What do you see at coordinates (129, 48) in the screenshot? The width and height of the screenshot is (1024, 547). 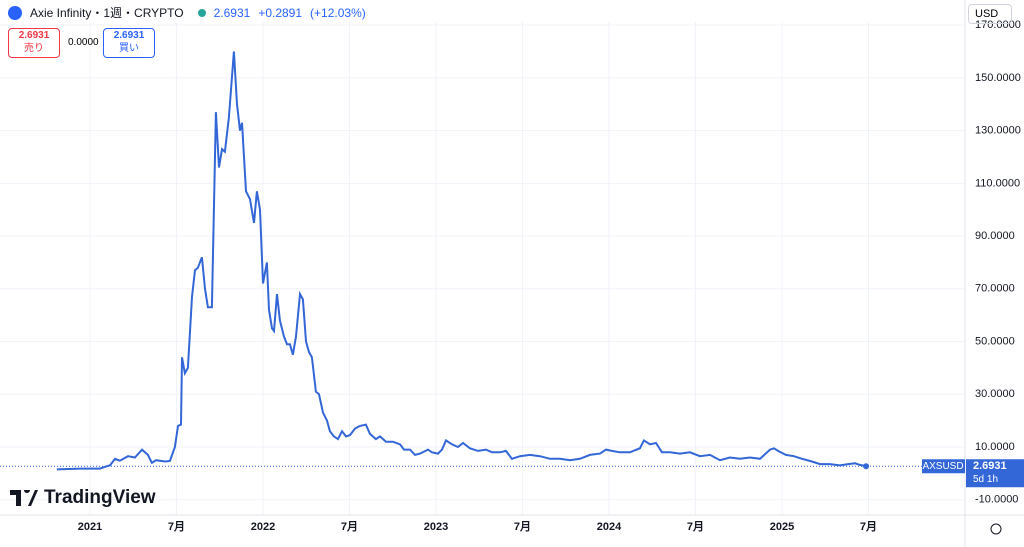 I see `buy-label: 買い` at bounding box center [129, 48].